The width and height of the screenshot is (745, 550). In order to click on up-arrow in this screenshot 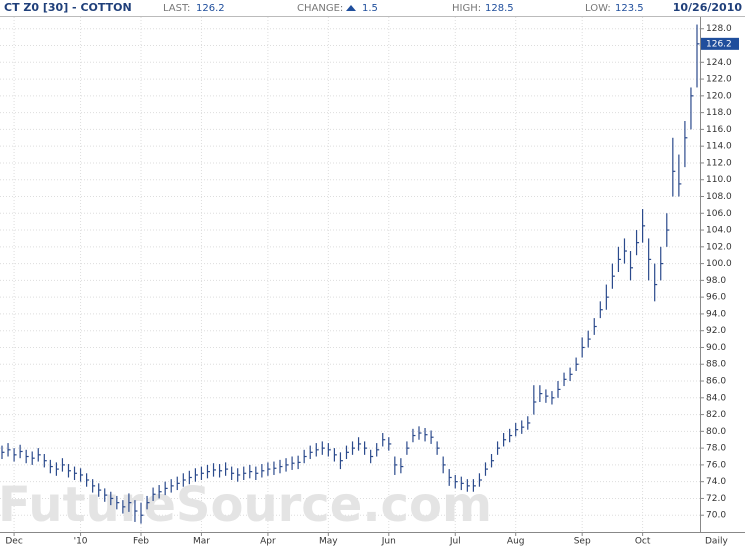, I will do `click(351, 8)`.